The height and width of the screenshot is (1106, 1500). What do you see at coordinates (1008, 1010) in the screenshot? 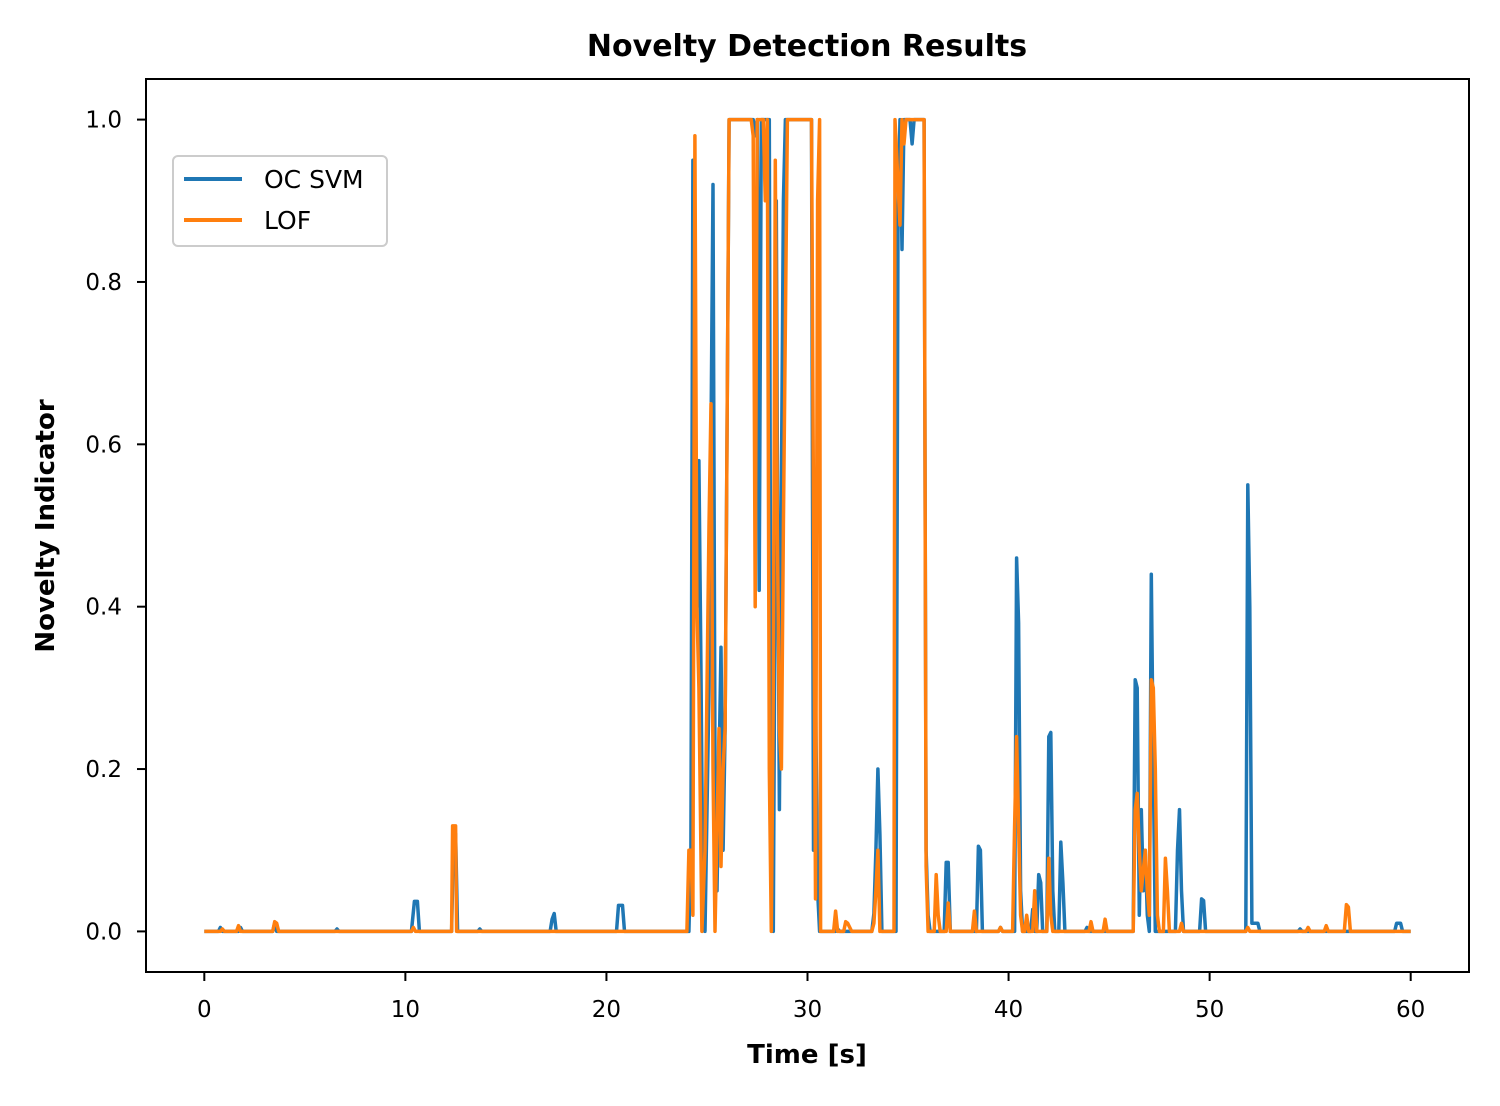
I see `x-tick-label: 40` at bounding box center [1008, 1010].